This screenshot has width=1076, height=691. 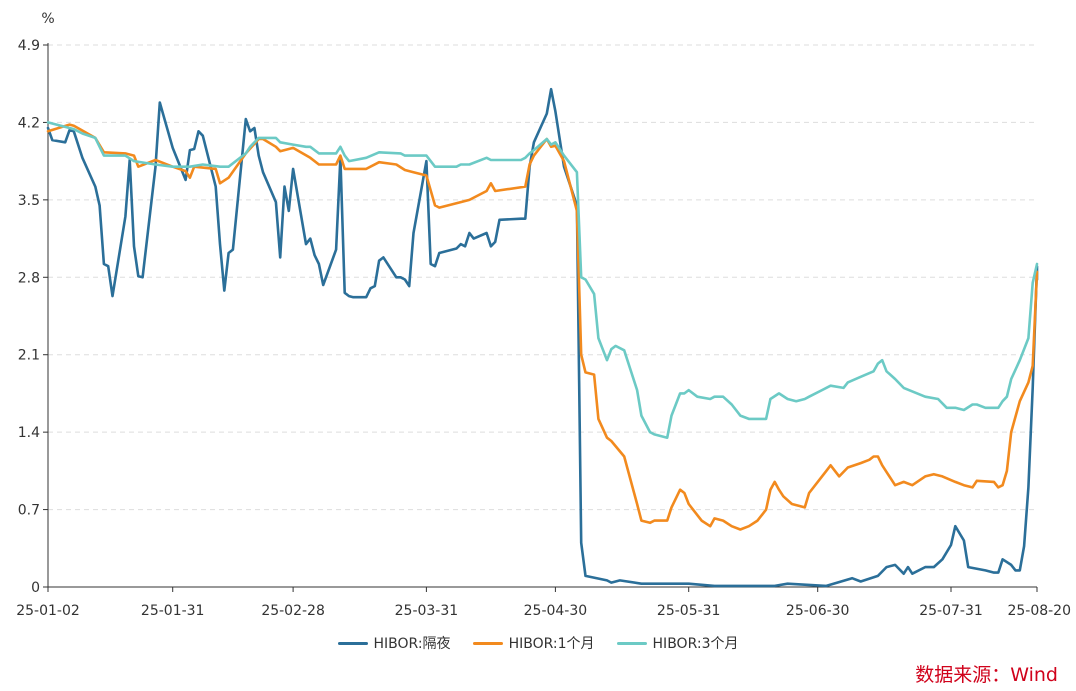 What do you see at coordinates (293, 611) in the screenshot?
I see `x-tick-label: 25-02-28` at bounding box center [293, 611].